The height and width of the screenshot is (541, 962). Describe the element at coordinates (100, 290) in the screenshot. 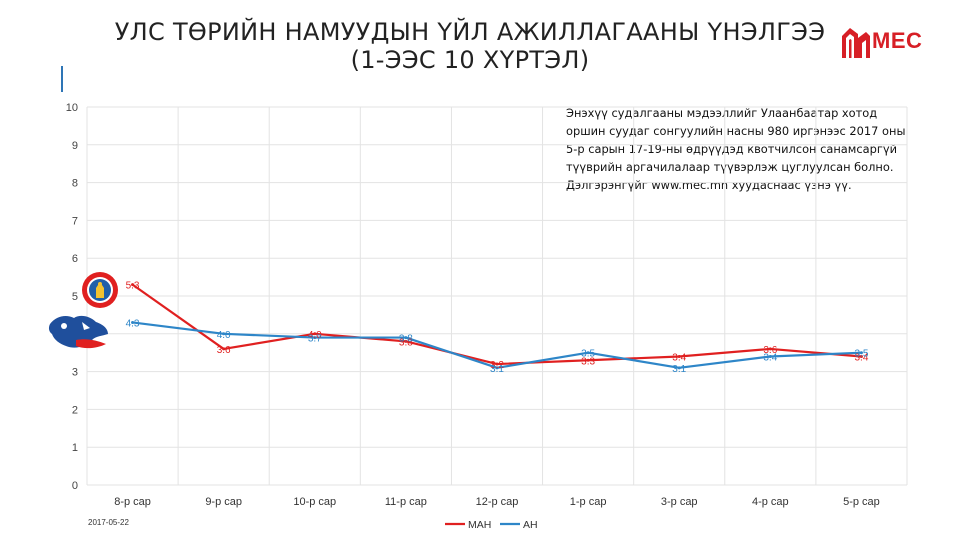

I see `man-party-emblem-icon` at that location.